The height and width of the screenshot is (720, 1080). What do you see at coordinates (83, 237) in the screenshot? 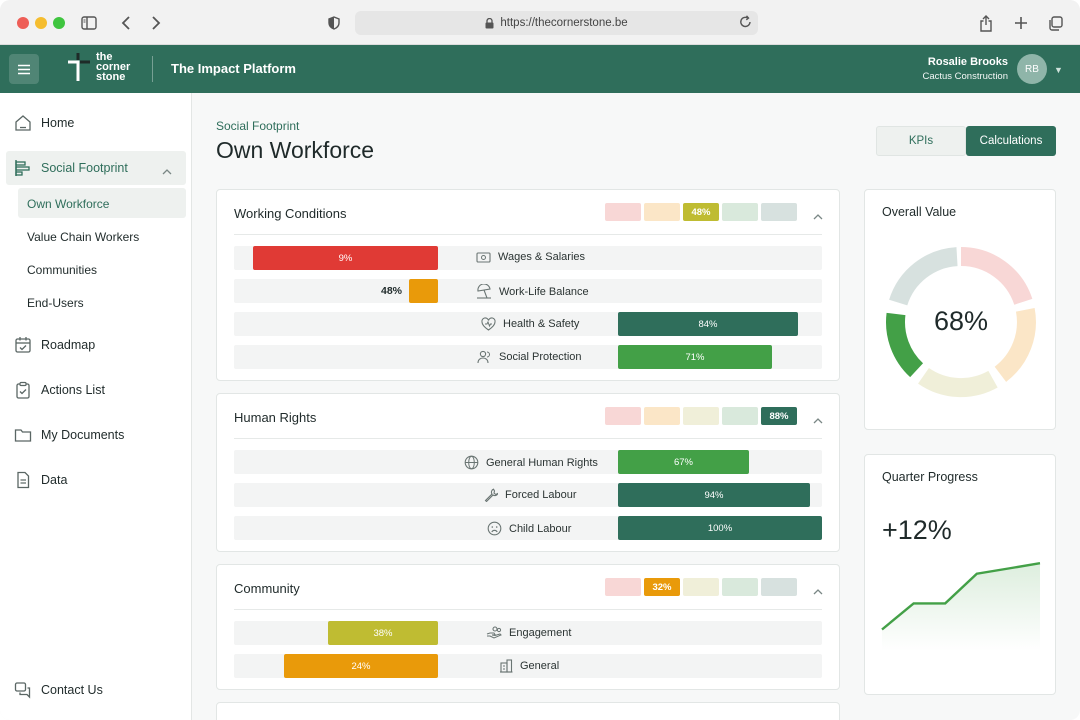
I see `submenu-item-value-chain-workers: Value Chain Workers` at bounding box center [83, 237].